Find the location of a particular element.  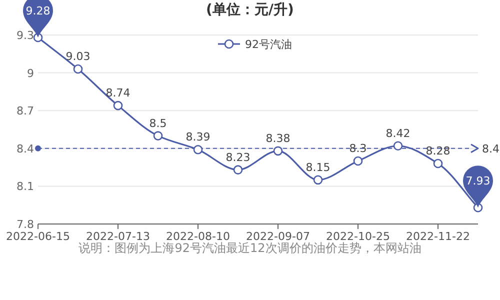

data-label: 8.74 is located at coordinates (118, 93).